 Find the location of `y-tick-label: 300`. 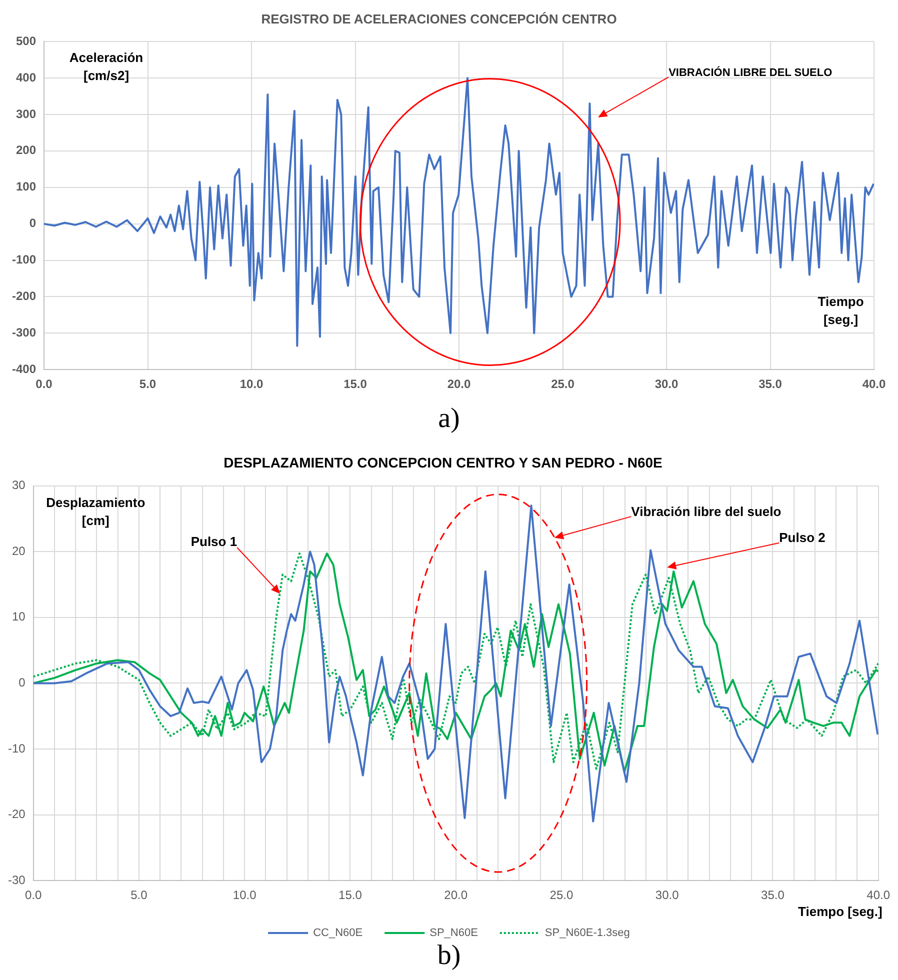

y-tick-label: 300 is located at coordinates (26, 113).